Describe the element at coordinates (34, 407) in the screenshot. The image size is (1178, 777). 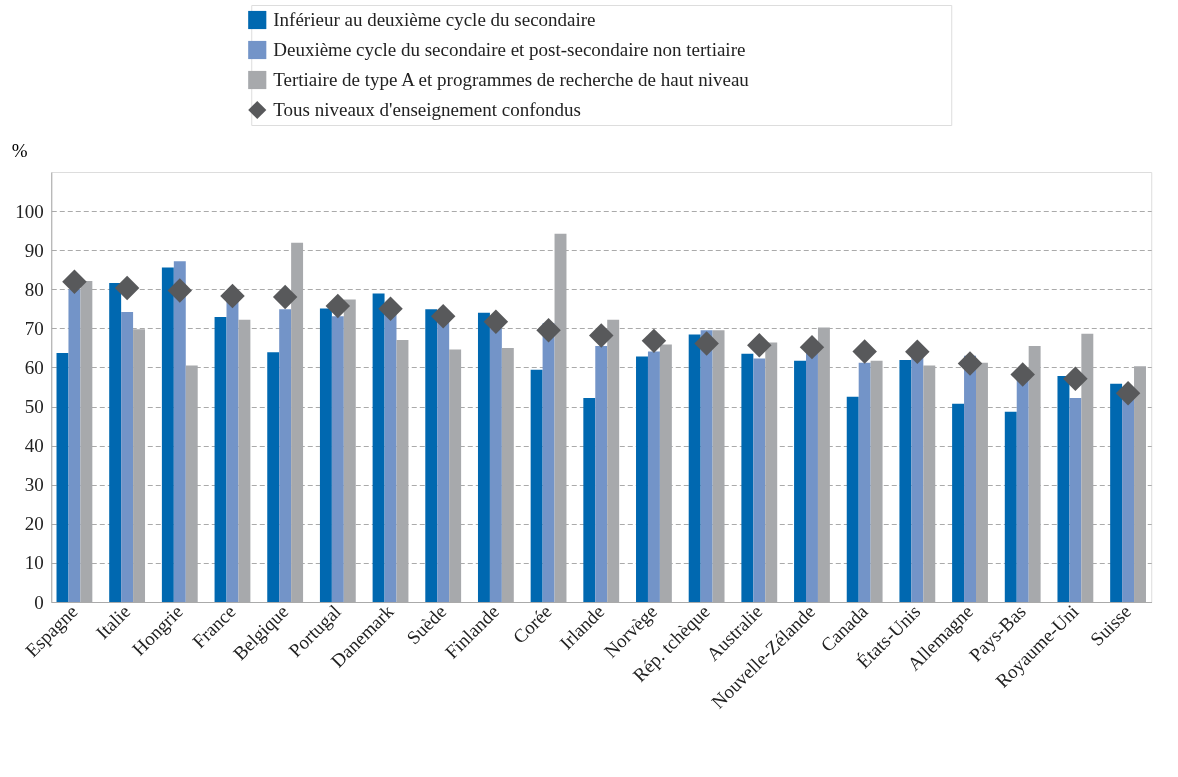
I see `y-tick-label: 50` at that location.